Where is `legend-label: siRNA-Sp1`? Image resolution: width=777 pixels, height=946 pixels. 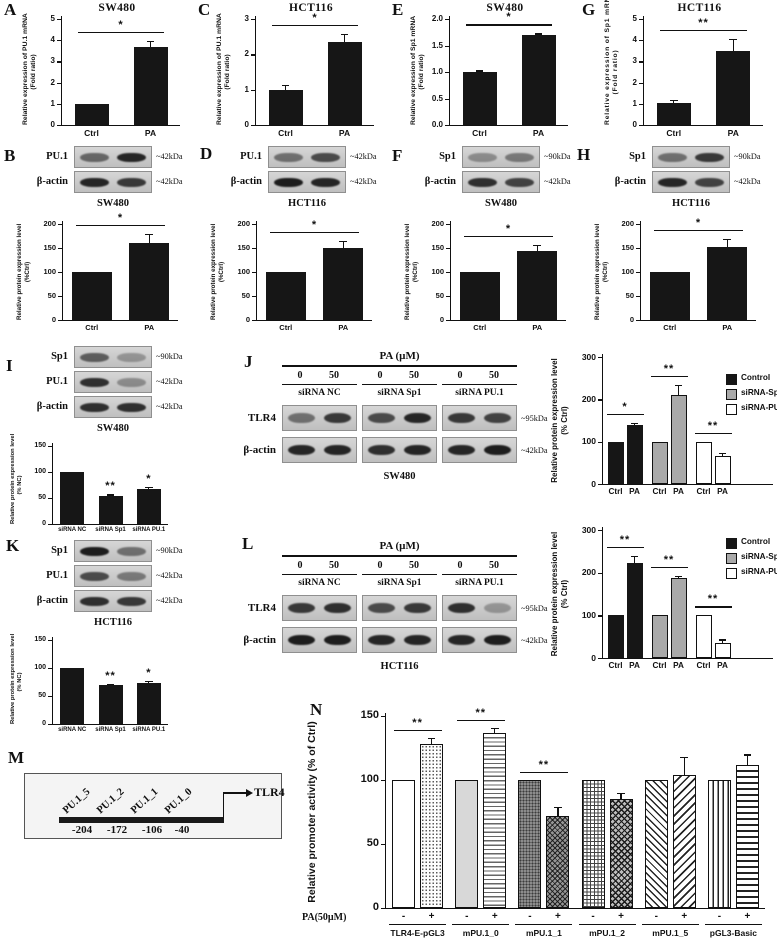 legend-label: siRNA-Sp1 is located at coordinates (759, 392).